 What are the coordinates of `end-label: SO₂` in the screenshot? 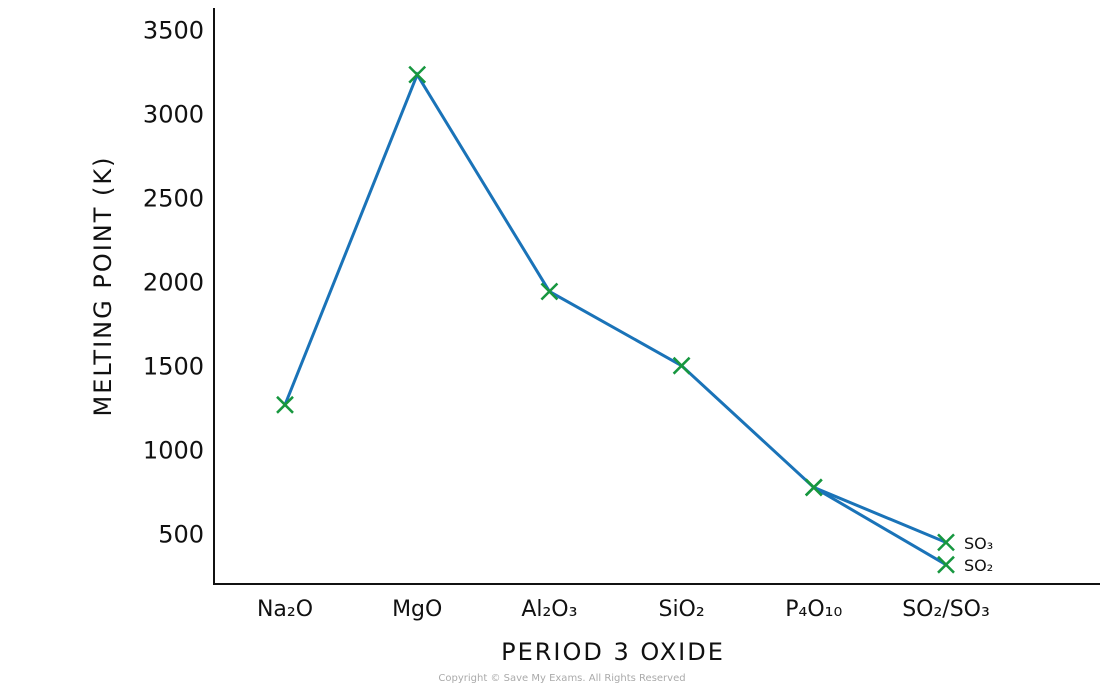 It's located at (978, 565).